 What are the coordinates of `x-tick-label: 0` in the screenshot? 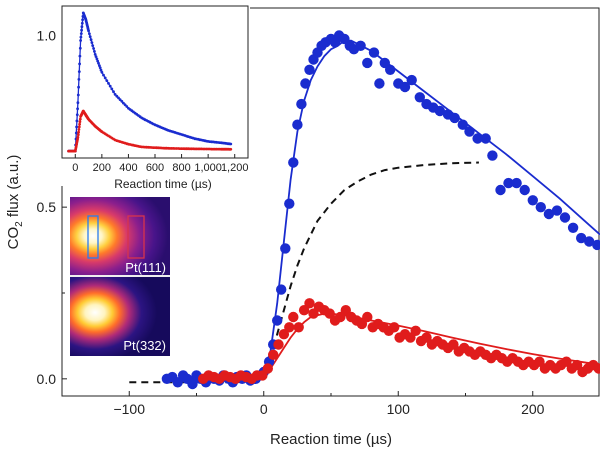 It's located at (264, 409).